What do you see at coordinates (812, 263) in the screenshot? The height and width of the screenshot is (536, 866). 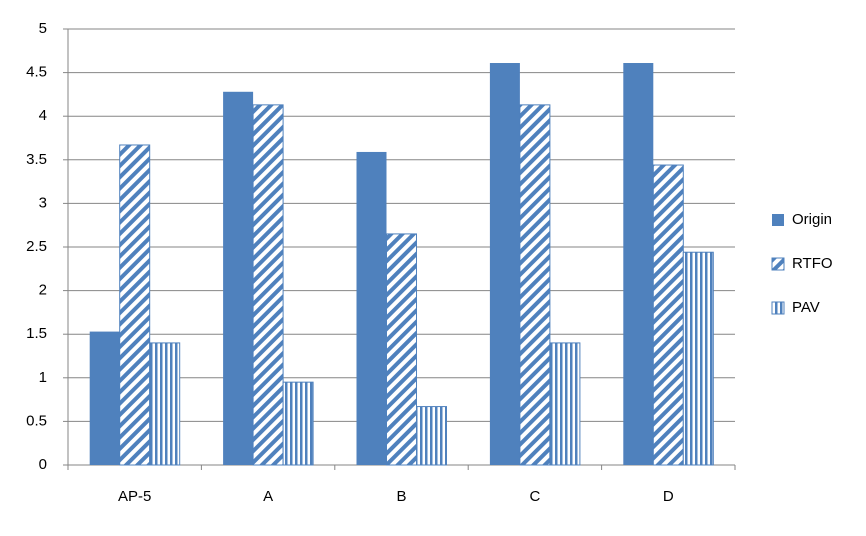 I see `legend-label: RTFO` at bounding box center [812, 263].